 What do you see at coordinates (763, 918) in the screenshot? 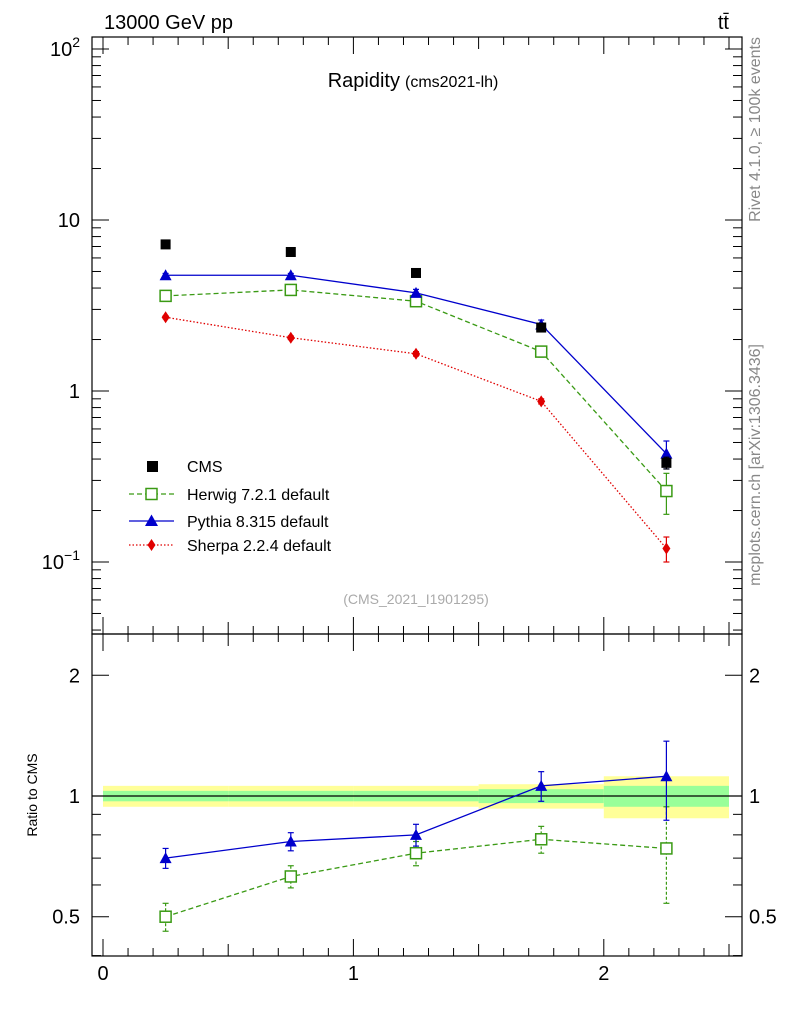
I see `ratio-tick-label-right: 0.5` at bounding box center [763, 918].